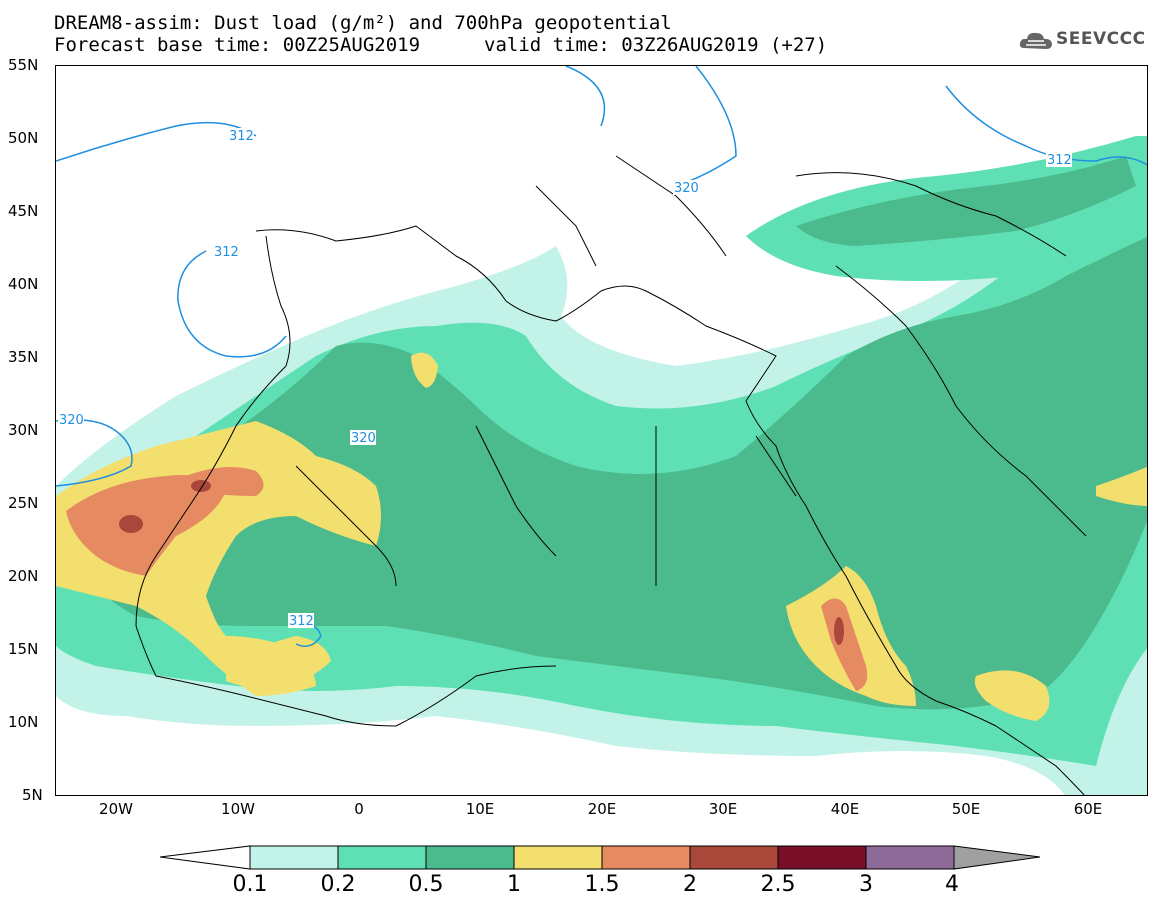 This screenshot has width=1165, height=907. What do you see at coordinates (301, 621) in the screenshot?
I see `contour-label-312-d: 312` at bounding box center [301, 621].